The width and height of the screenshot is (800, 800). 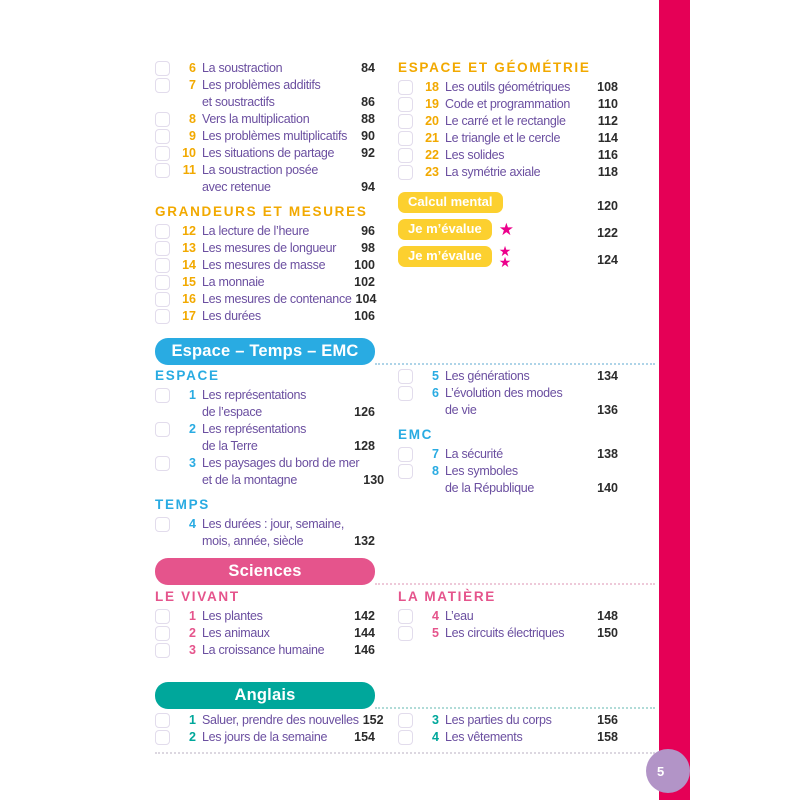 I want to click on item-page-number: 98, so click(x=368, y=248).